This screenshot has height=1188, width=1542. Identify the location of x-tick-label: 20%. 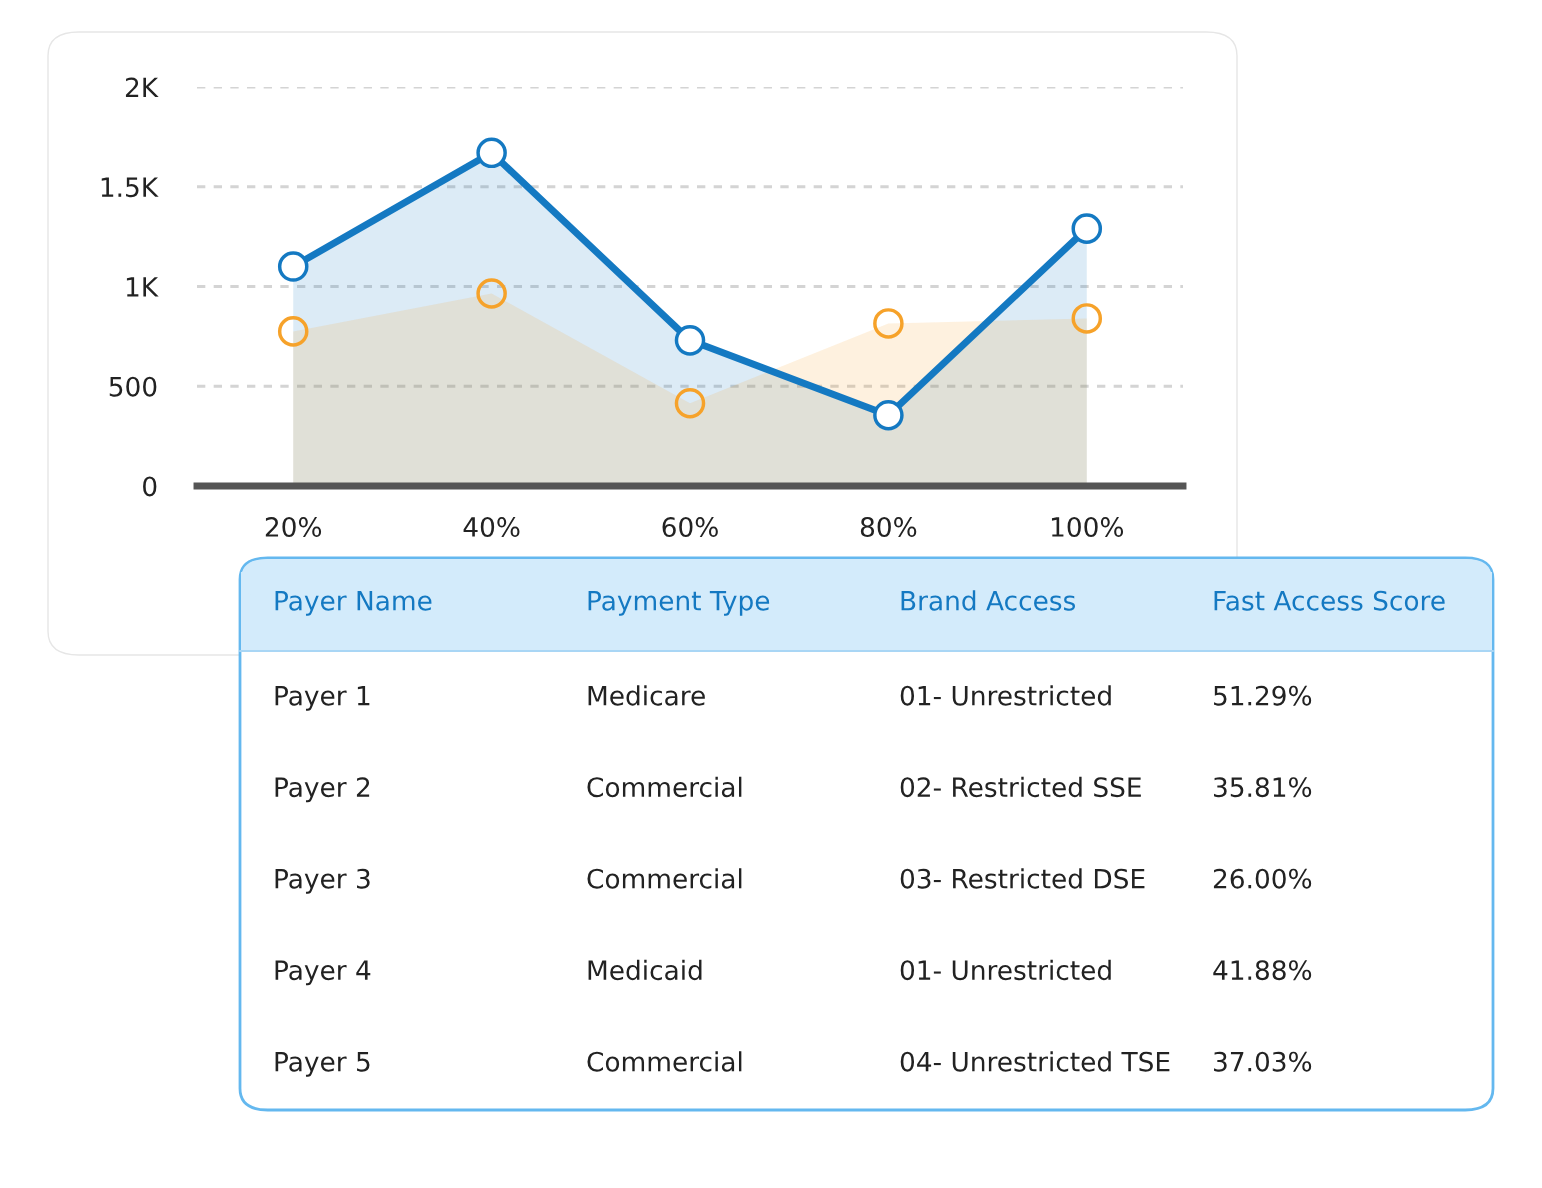
(293, 527).